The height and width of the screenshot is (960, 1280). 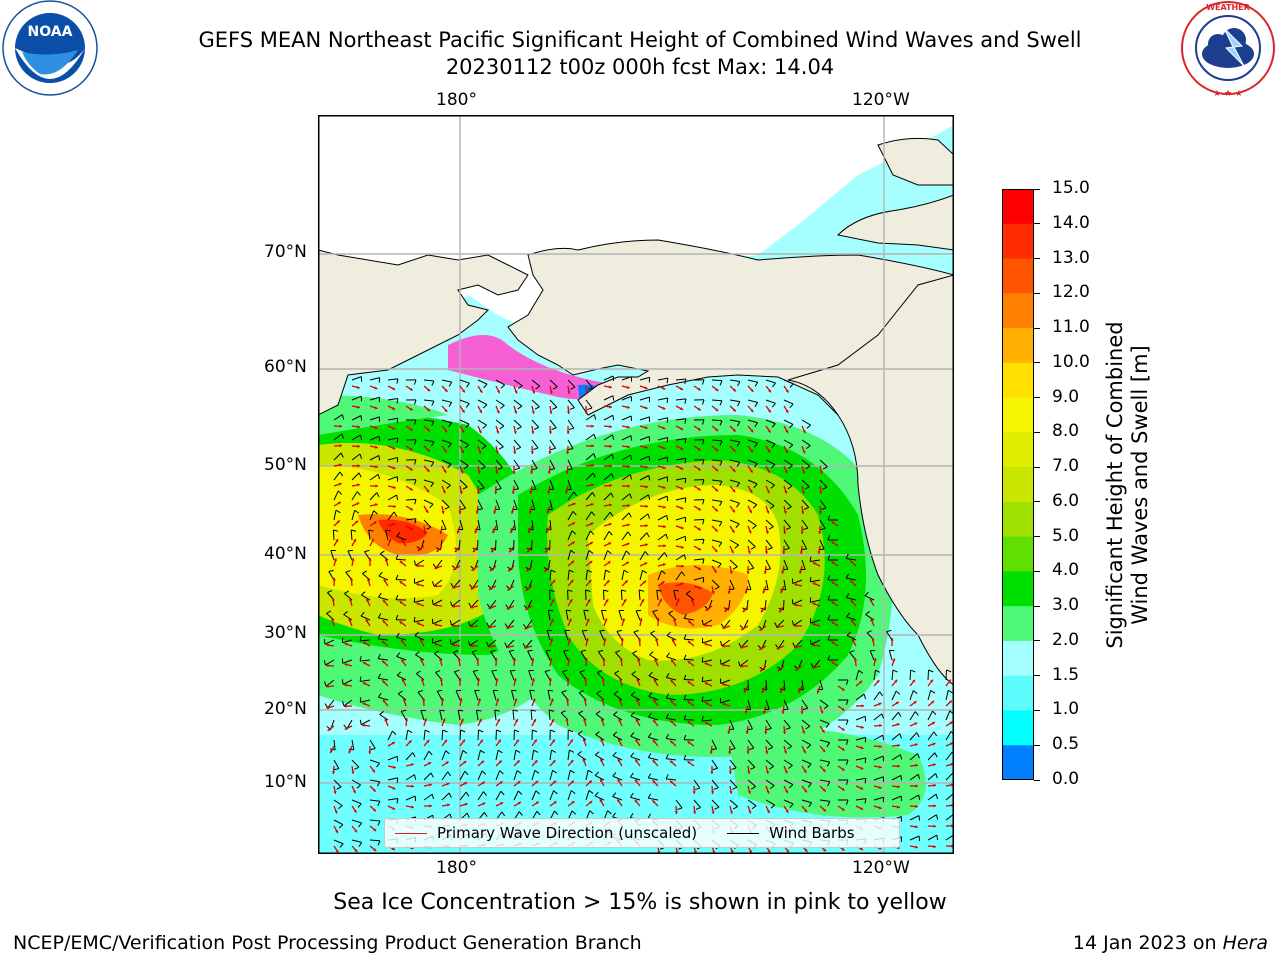 What do you see at coordinates (1066, 674) in the screenshot?
I see `colorbar-tick-label: 1.5` at bounding box center [1066, 674].